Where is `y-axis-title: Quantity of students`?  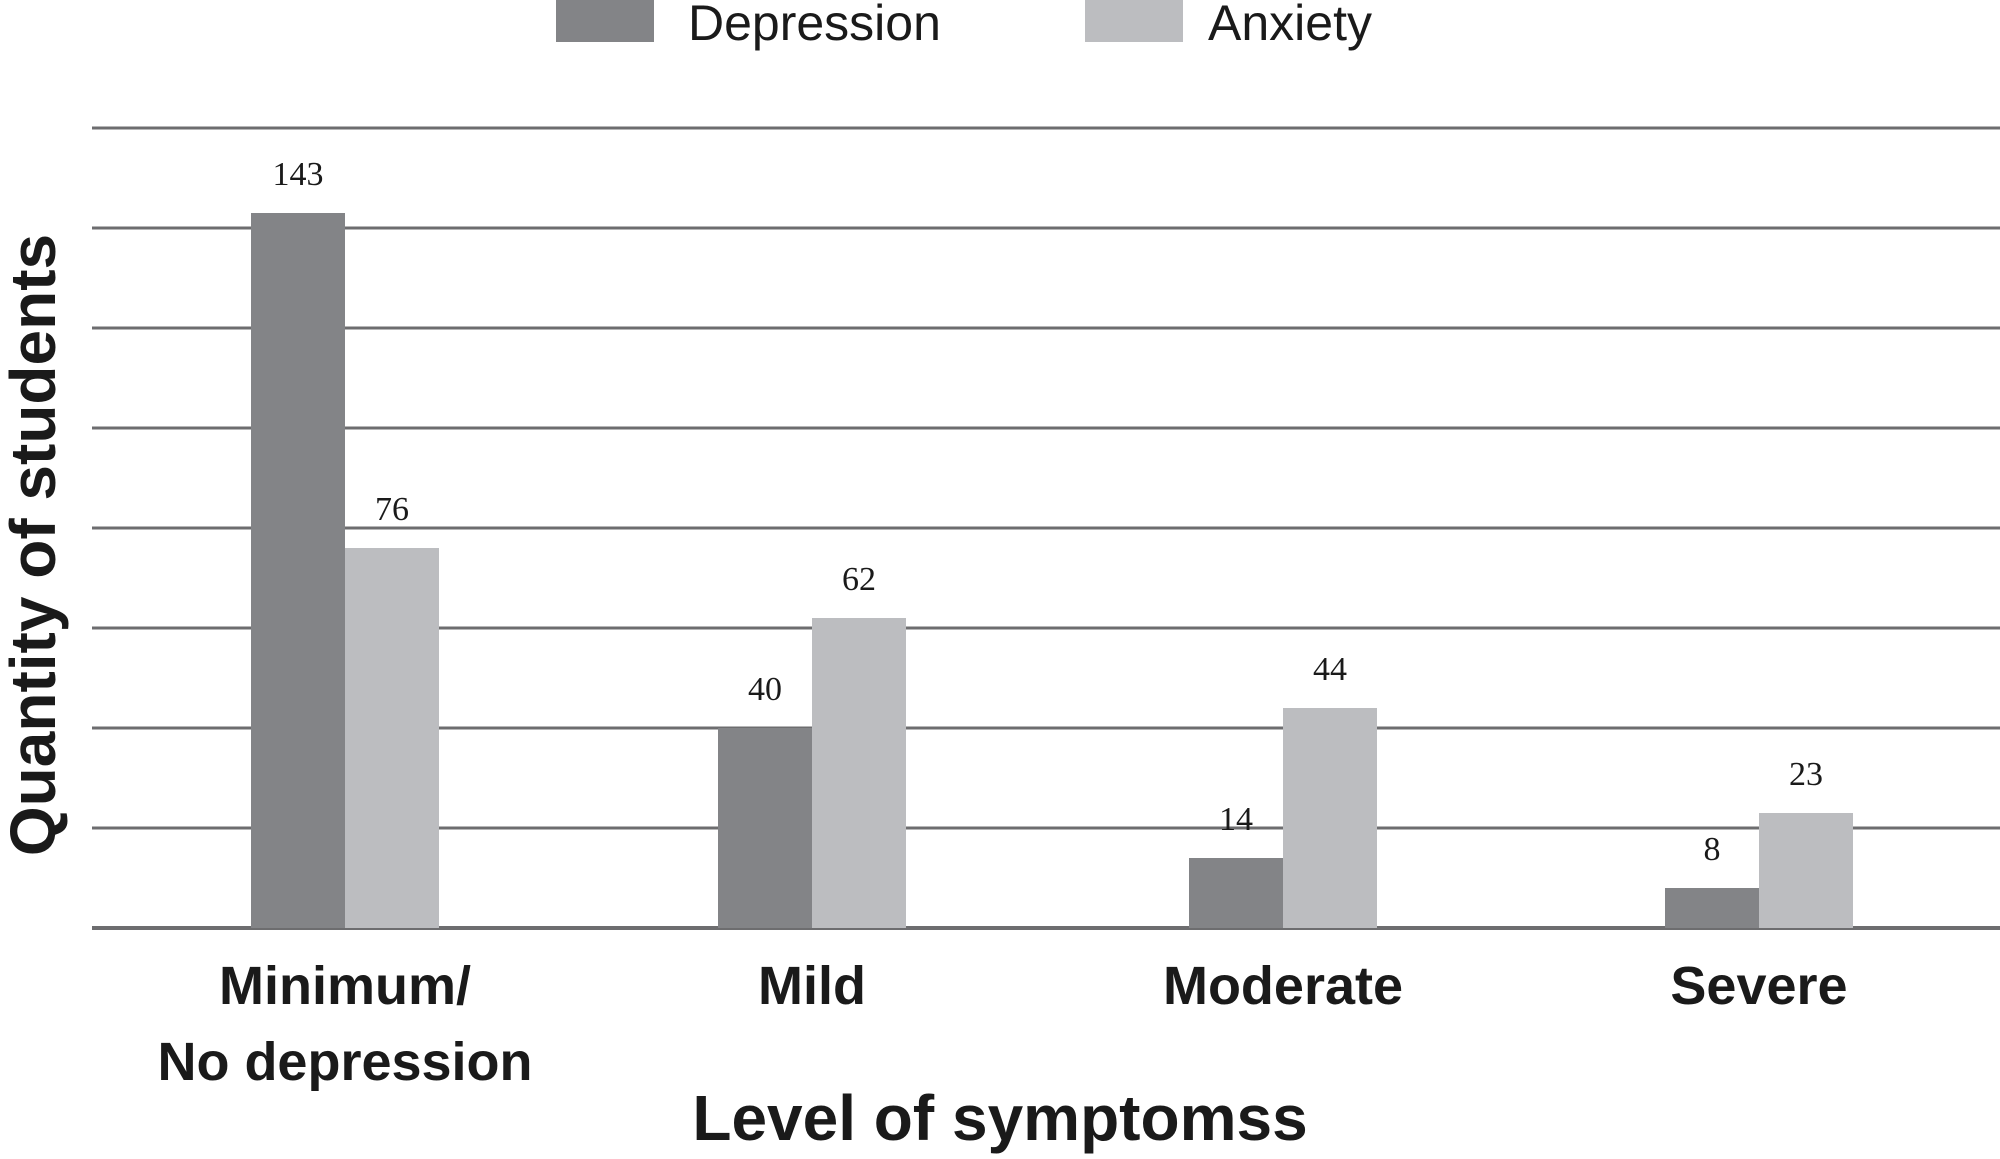
y-axis-title: Quantity of students is located at coordinates (34, 545).